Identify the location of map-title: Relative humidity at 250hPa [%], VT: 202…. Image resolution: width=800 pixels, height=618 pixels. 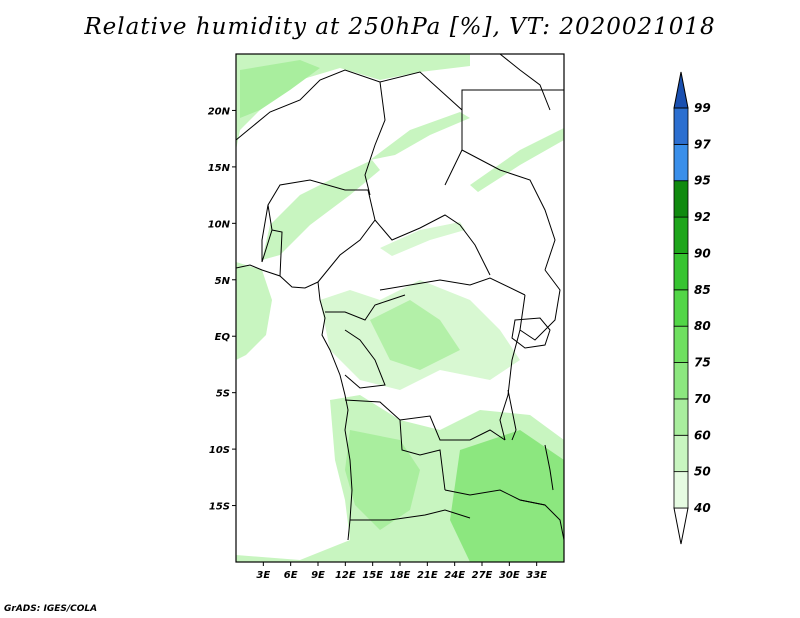
(400, 27).